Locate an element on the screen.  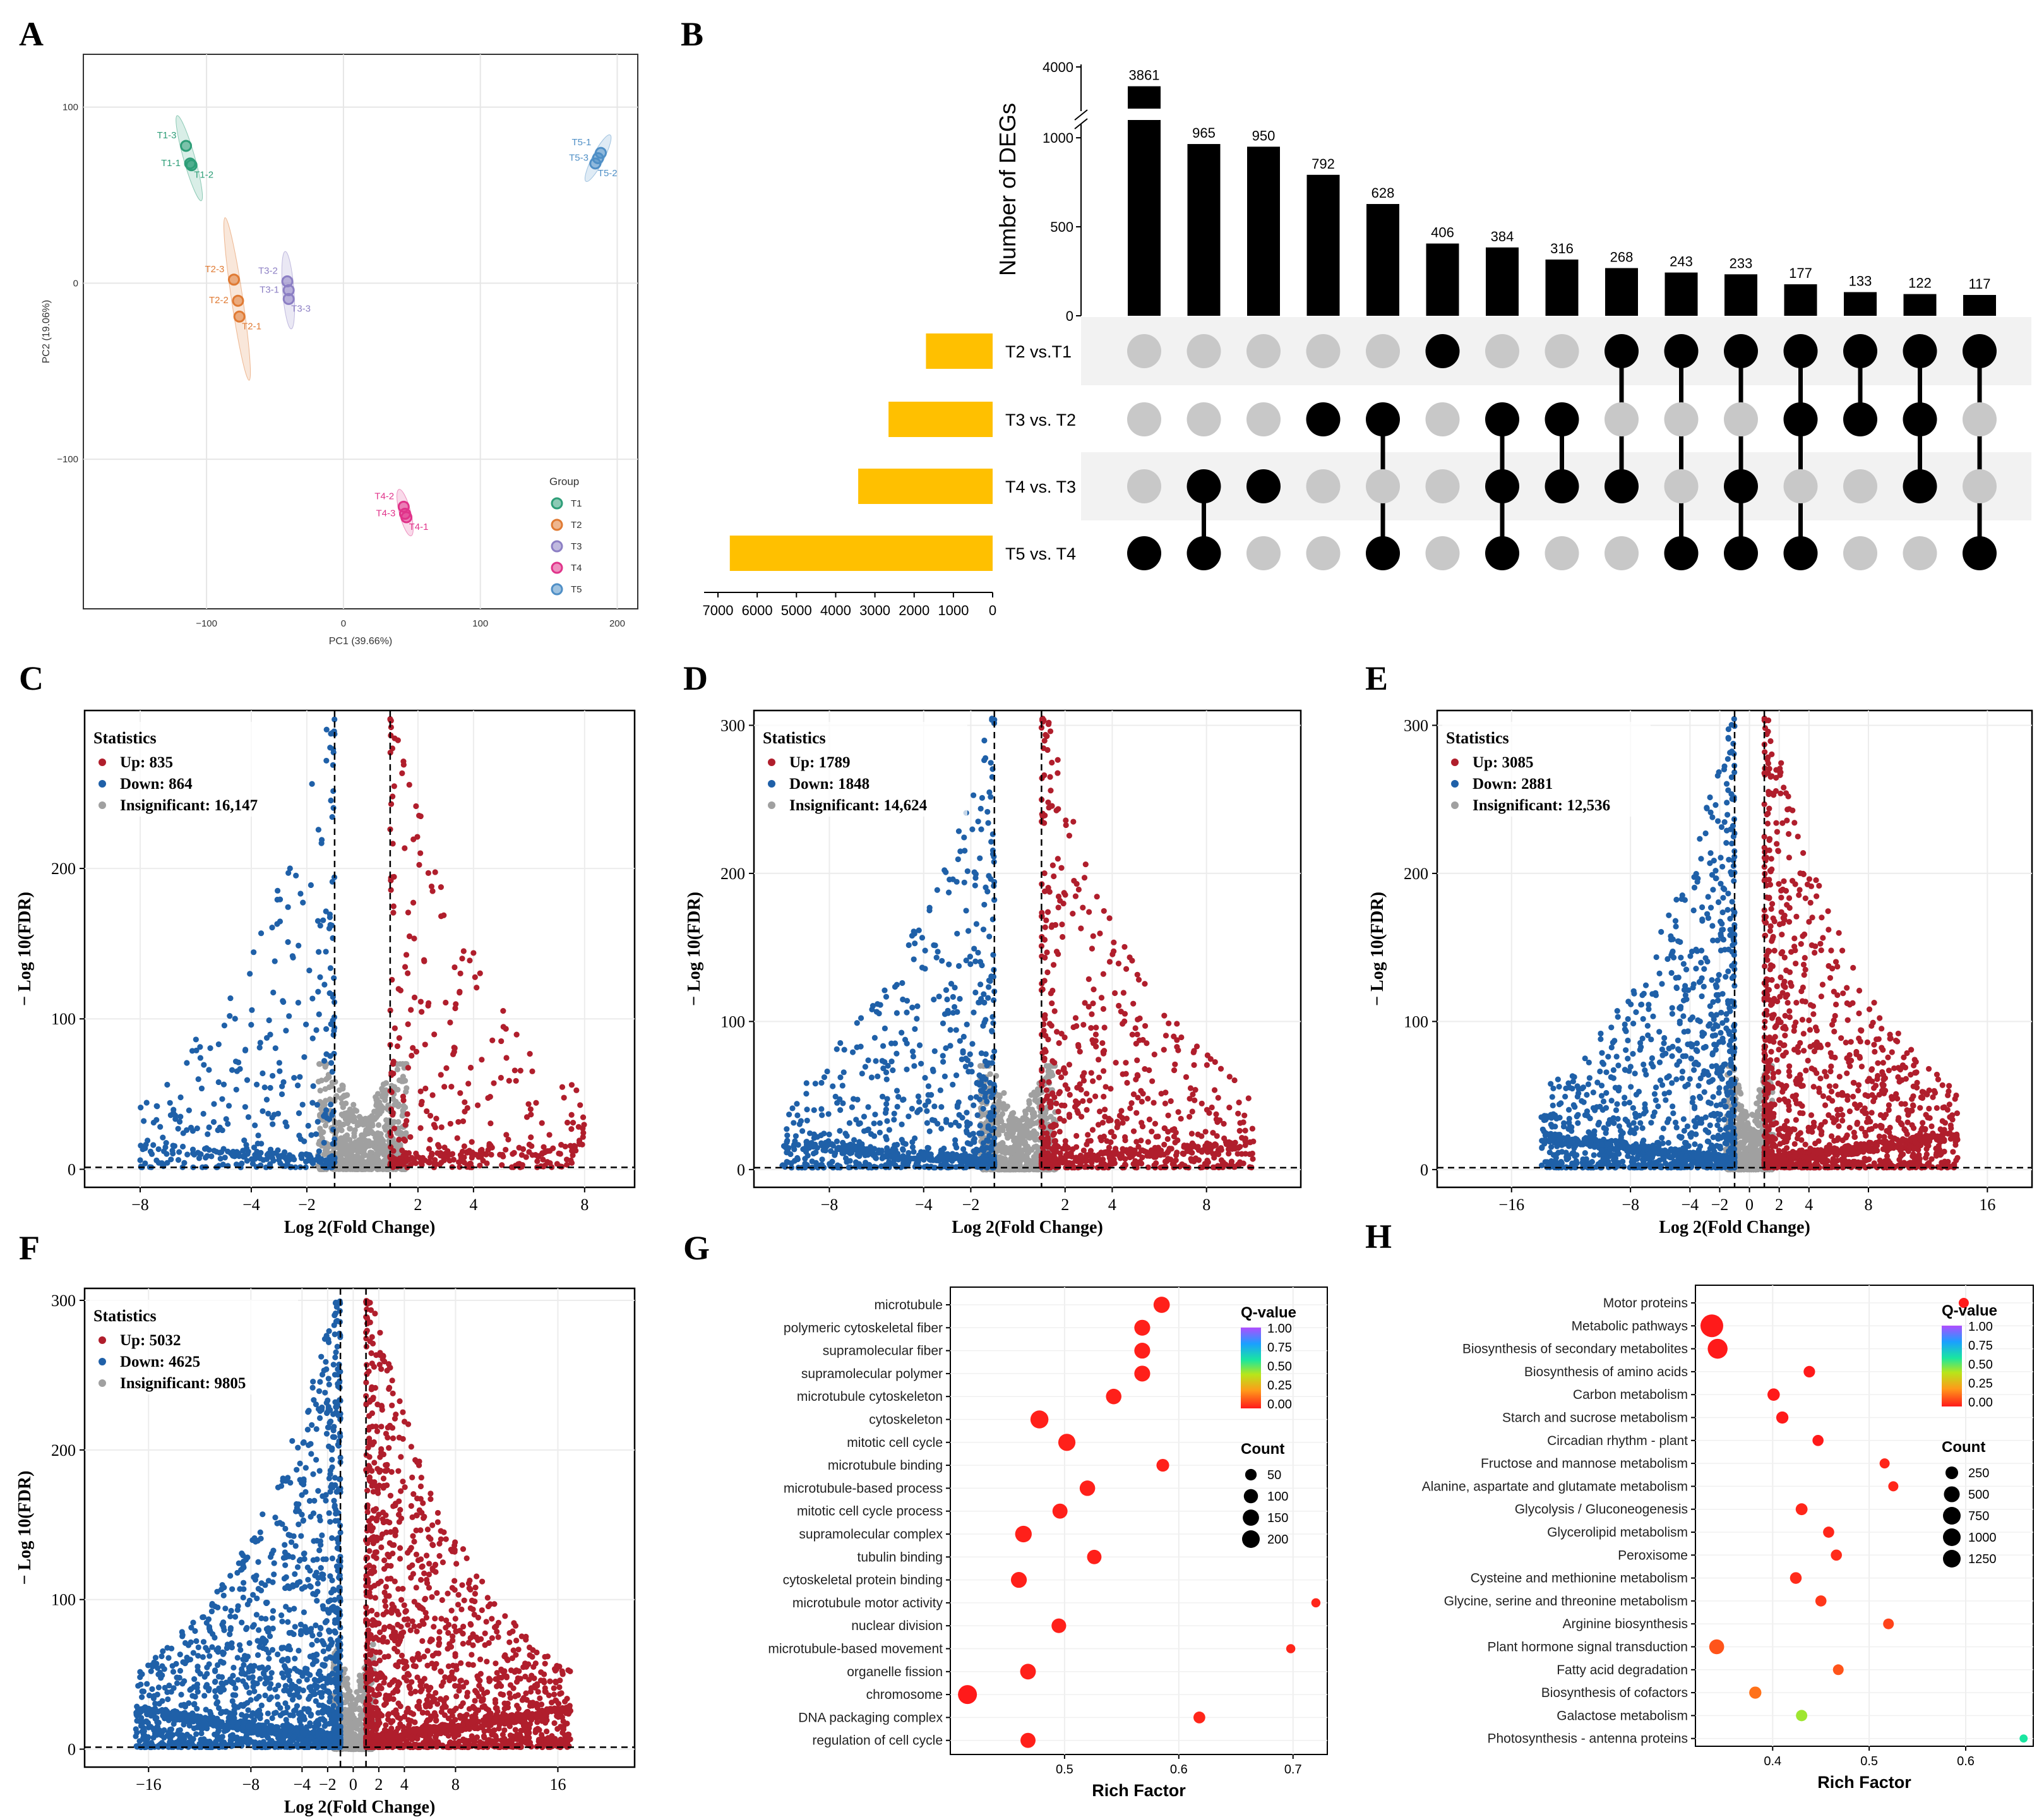
set-axis-tick-label: 4000 is located at coordinates (836, 610).